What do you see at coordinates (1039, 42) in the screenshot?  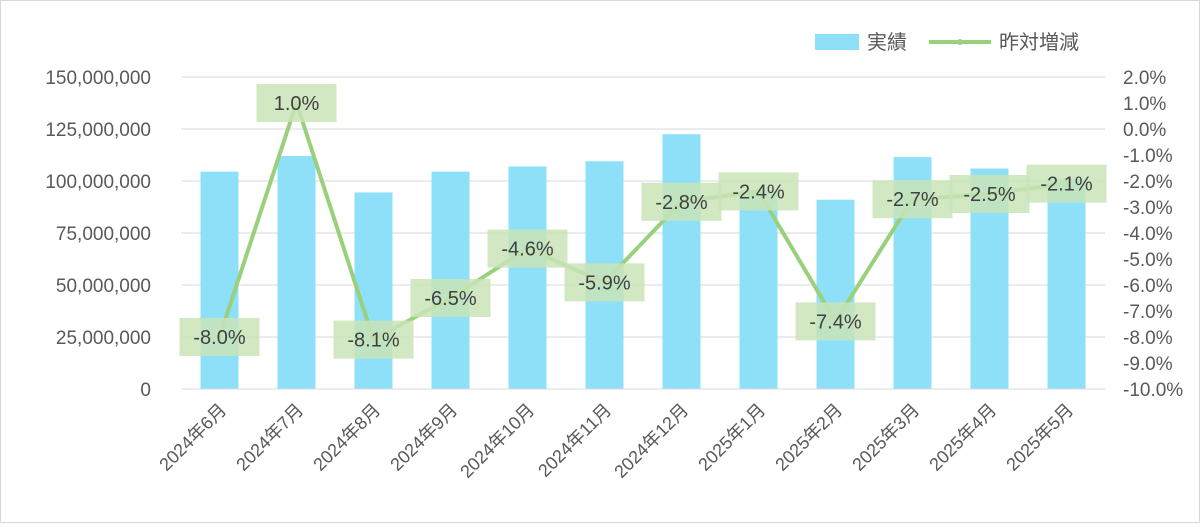 I see `legend-label-line: 昨対増減` at bounding box center [1039, 42].